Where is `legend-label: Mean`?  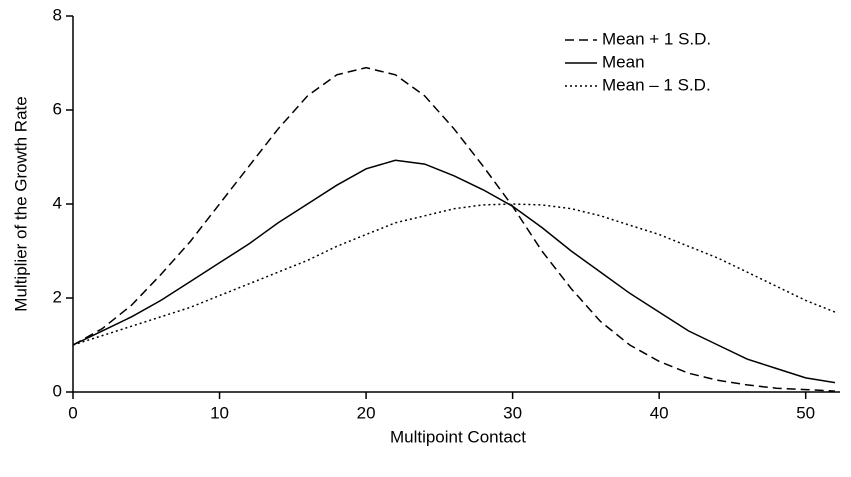
legend-label: Mean is located at coordinates (623, 61).